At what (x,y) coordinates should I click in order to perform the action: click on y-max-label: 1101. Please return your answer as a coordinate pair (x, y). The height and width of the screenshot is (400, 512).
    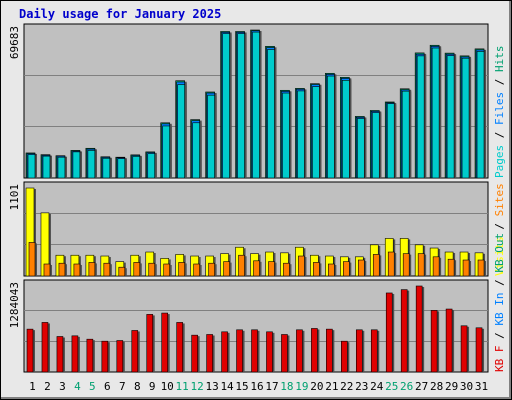
    Looking at the image, I should click on (14, 197).